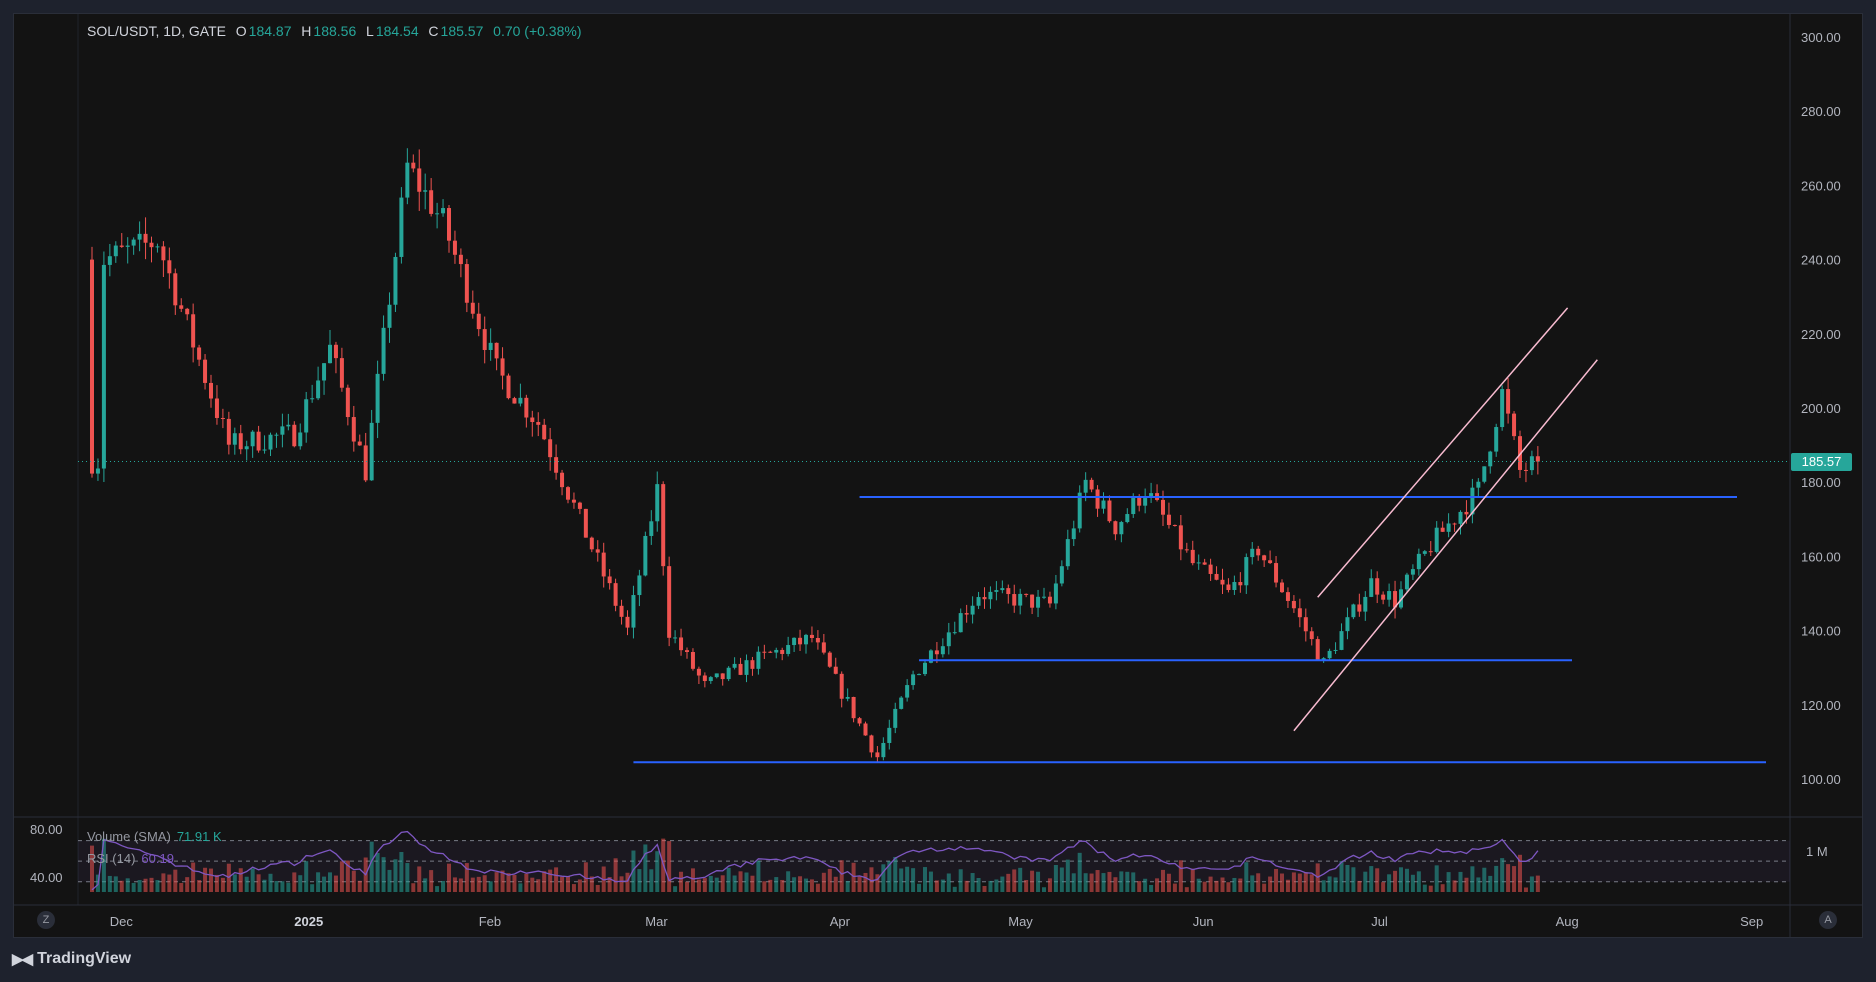 Image resolution: width=1876 pixels, height=982 pixels. What do you see at coordinates (71, 959) in the screenshot?
I see `tradingview-logo: ▶◀ TradingView` at bounding box center [71, 959].